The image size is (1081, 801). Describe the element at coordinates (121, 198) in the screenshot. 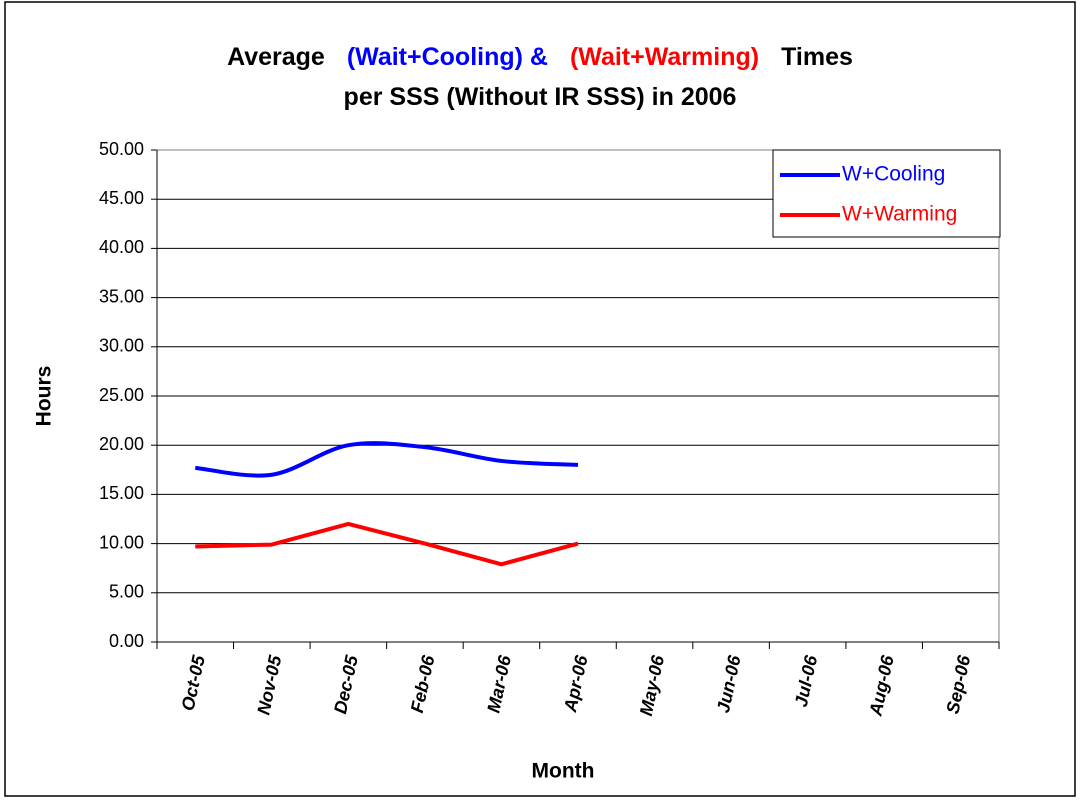

I see `y-tick-label: 45.00` at that location.